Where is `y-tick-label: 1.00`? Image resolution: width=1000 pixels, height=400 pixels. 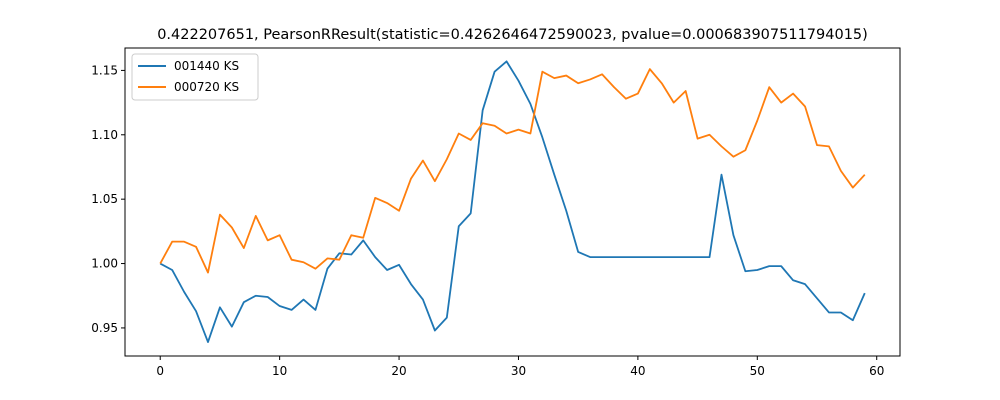
y-tick-label: 1.00 is located at coordinates (104, 264).